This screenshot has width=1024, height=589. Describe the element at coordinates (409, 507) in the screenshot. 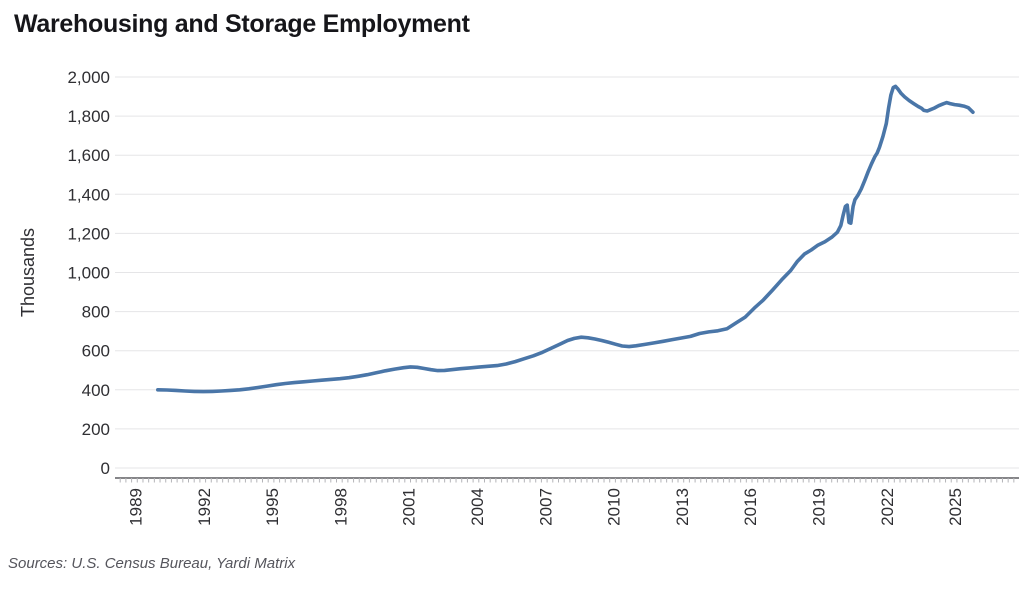

I see `x-axis-tick-label: 2001` at that location.